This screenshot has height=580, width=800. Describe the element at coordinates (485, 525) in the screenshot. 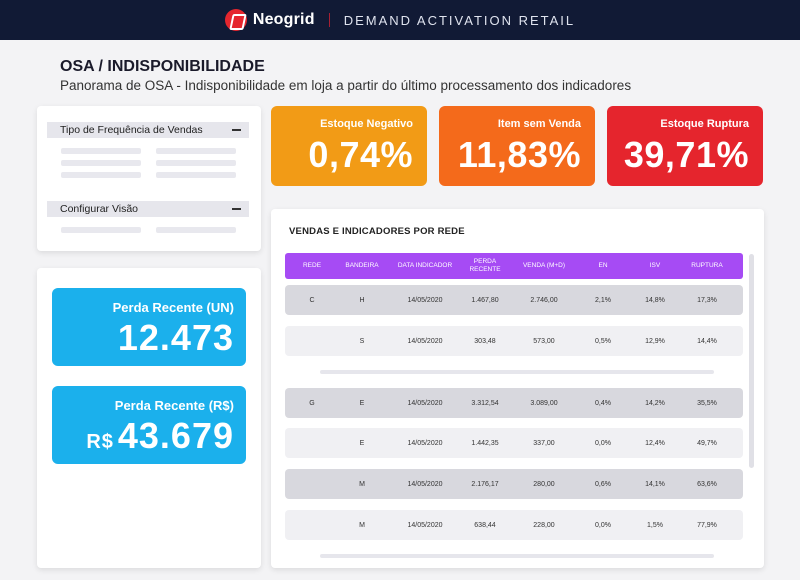

I see `cell-perda: 638,44` at that location.